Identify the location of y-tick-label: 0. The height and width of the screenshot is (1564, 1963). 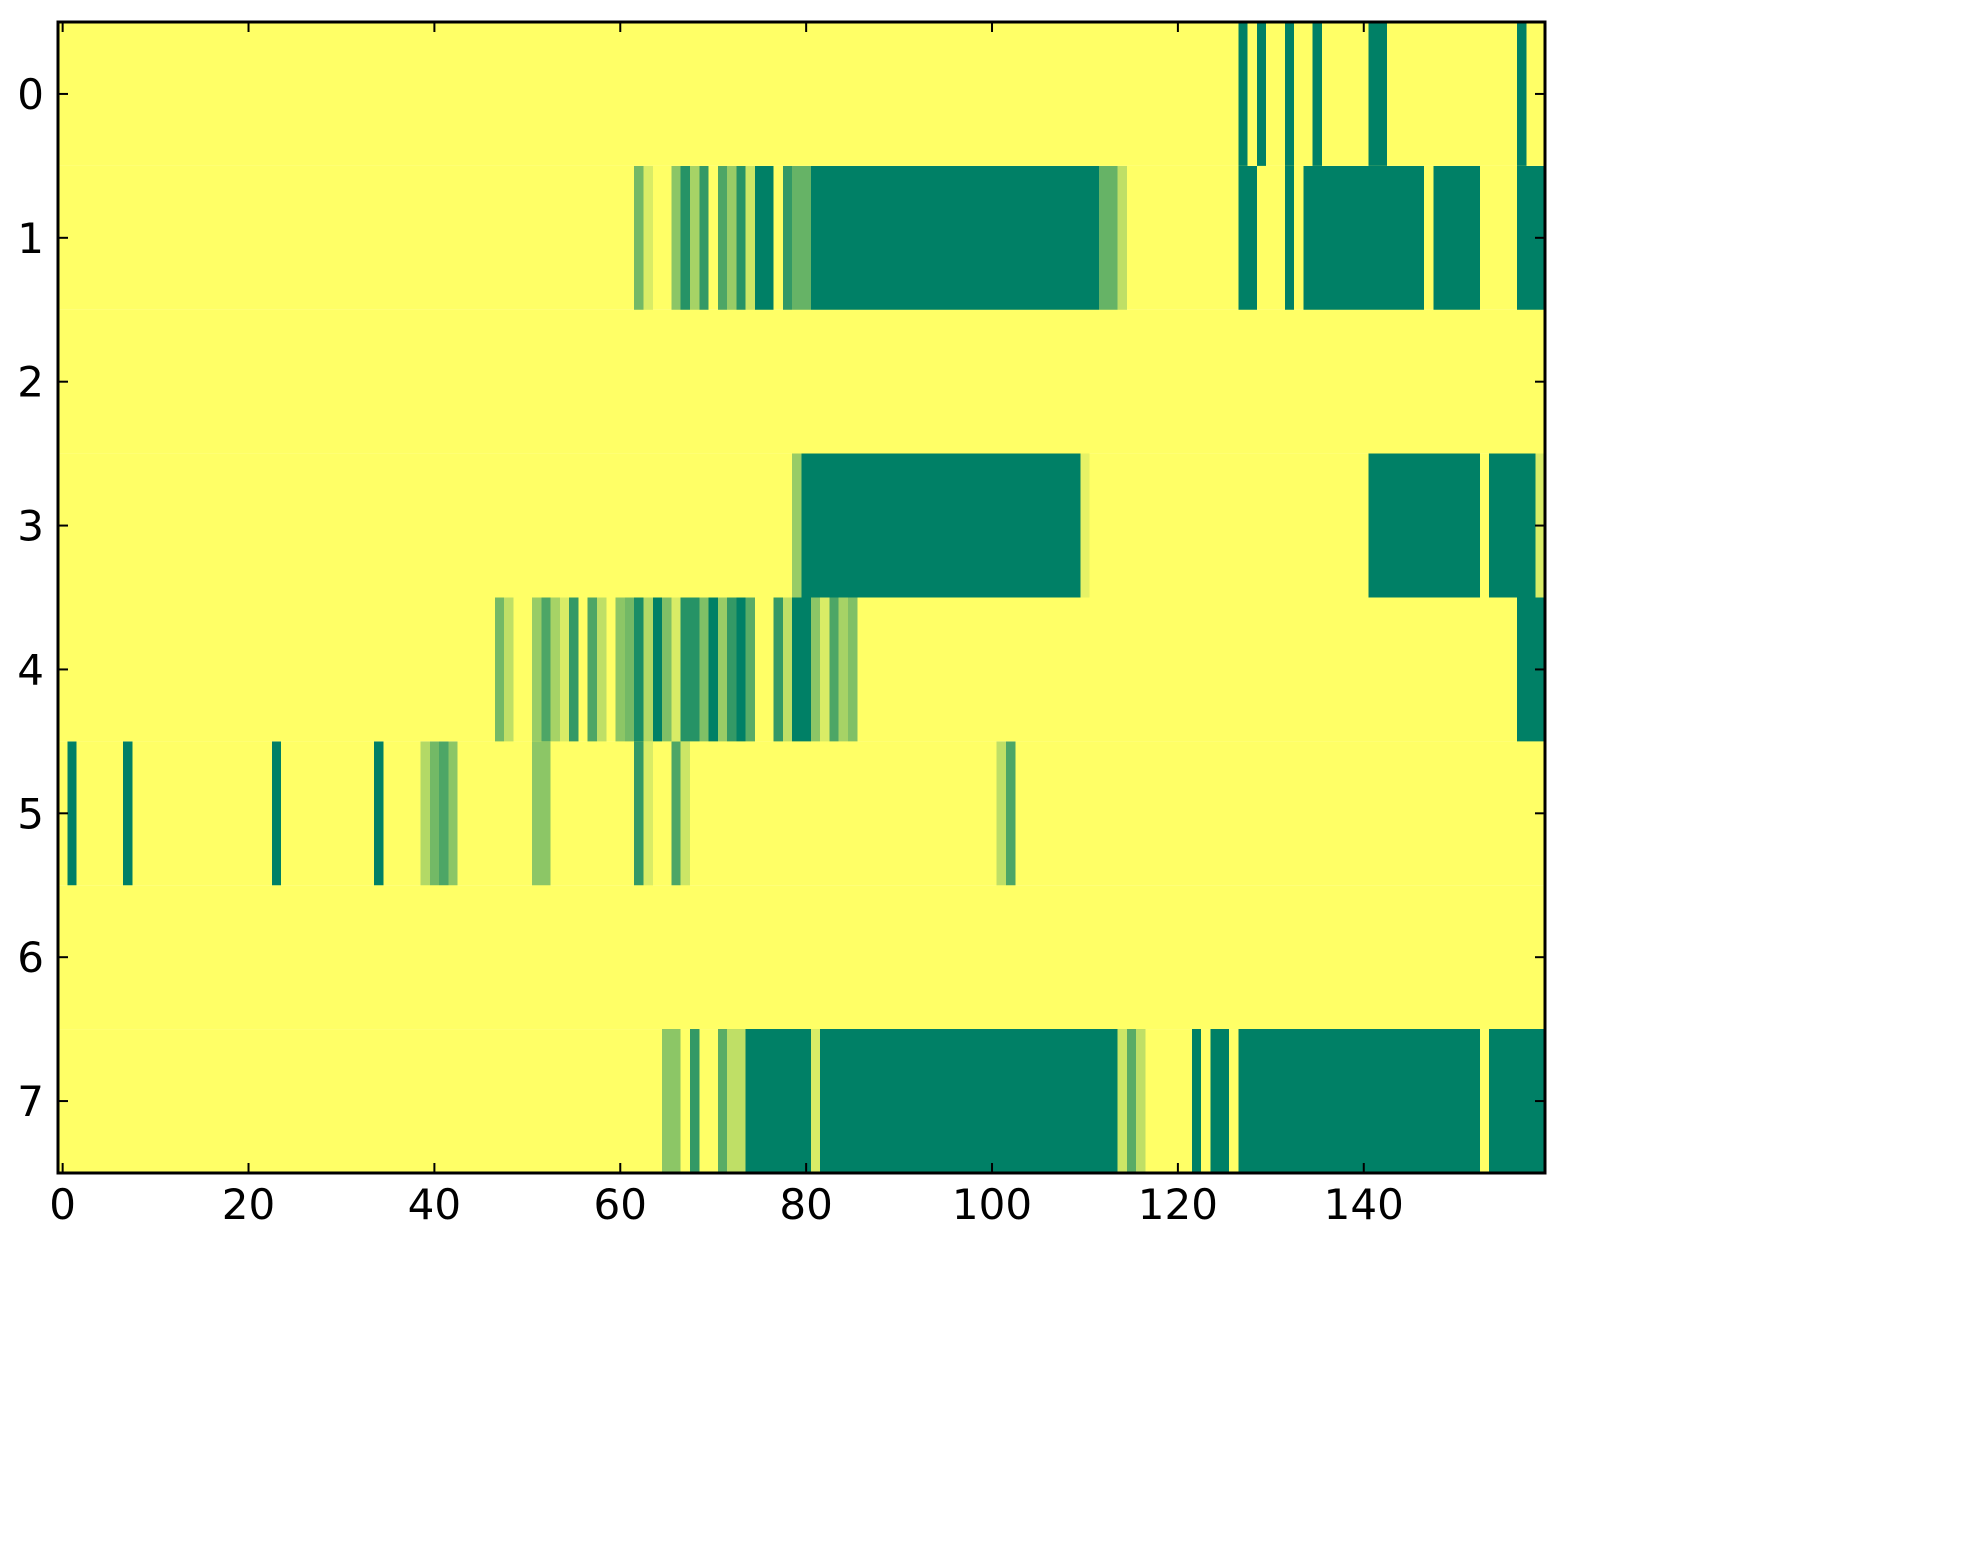
(30, 94).